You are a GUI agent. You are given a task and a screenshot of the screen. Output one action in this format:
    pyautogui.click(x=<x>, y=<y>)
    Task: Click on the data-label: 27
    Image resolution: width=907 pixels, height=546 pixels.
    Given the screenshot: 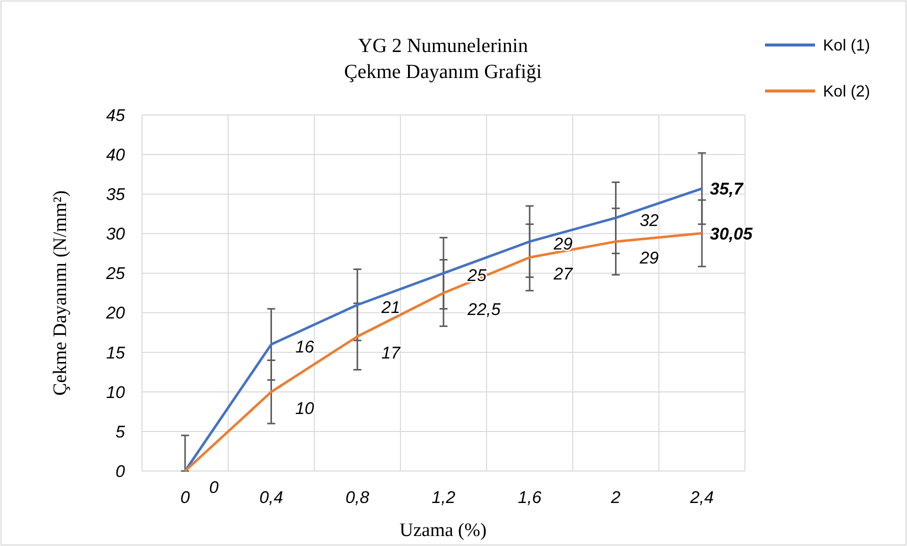 What is the action you would take?
    pyautogui.click(x=563, y=274)
    